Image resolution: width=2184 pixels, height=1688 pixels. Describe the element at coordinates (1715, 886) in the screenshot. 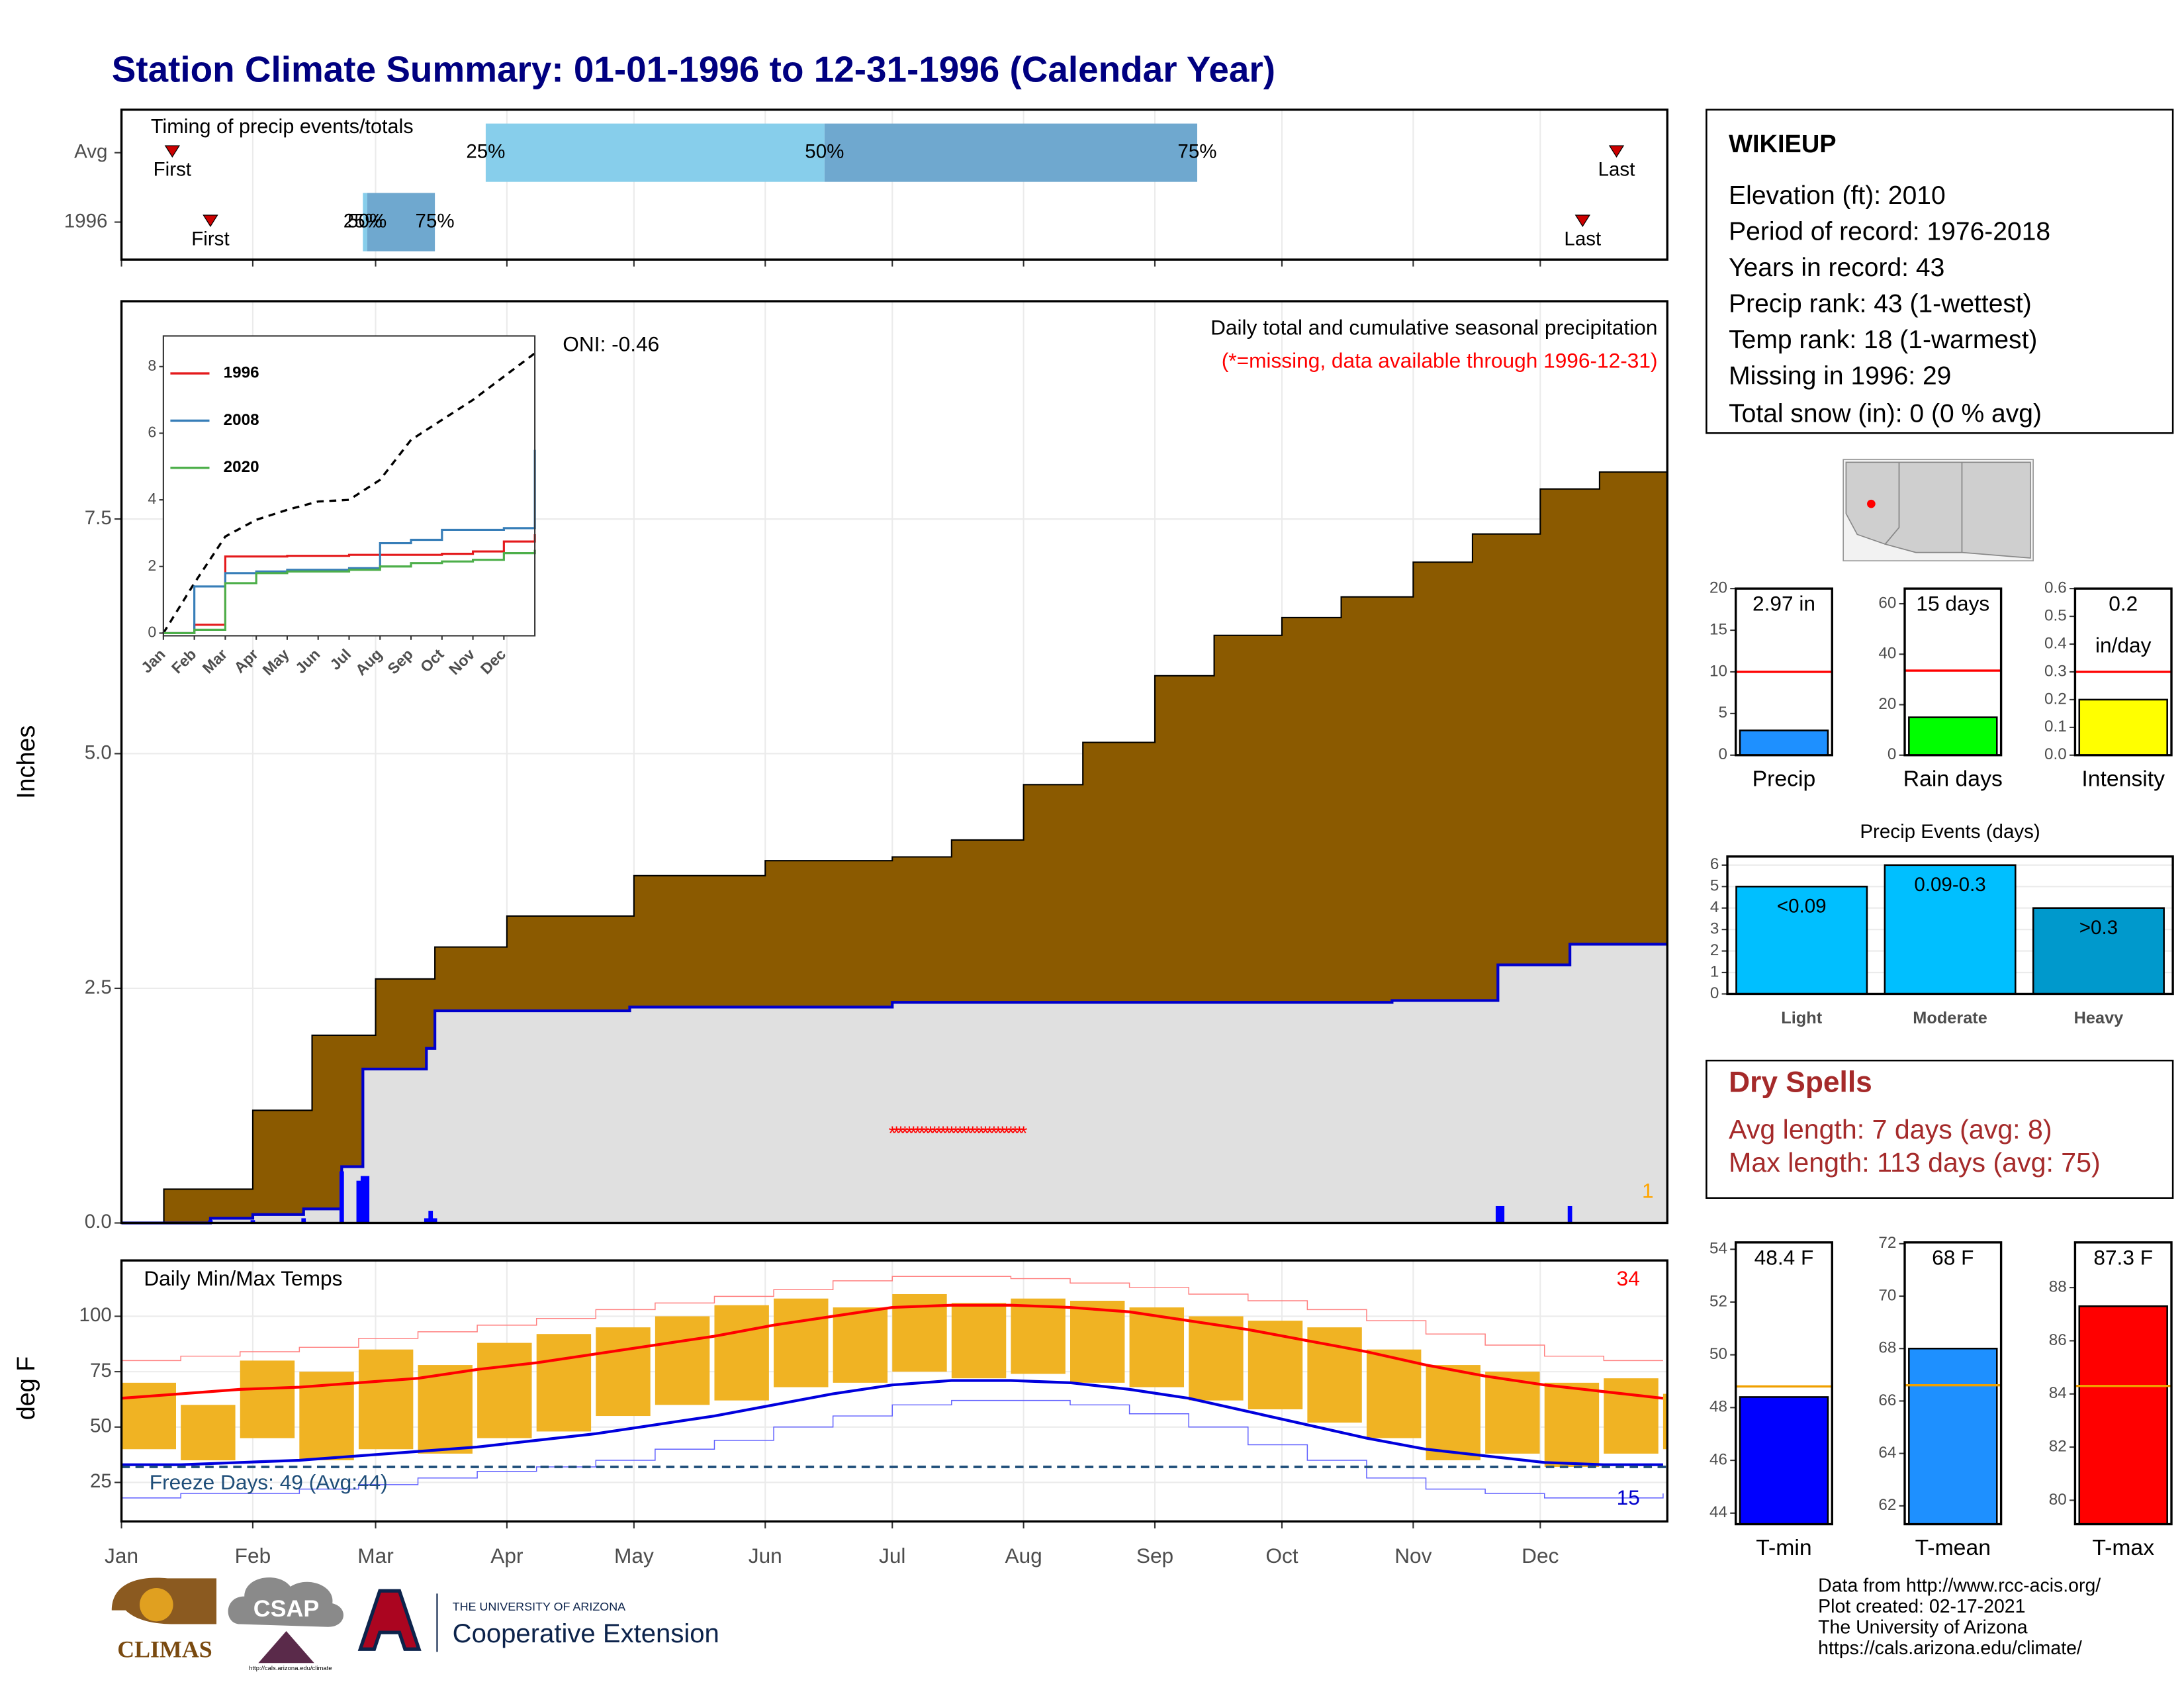

I see `y-tick-label: 5` at that location.